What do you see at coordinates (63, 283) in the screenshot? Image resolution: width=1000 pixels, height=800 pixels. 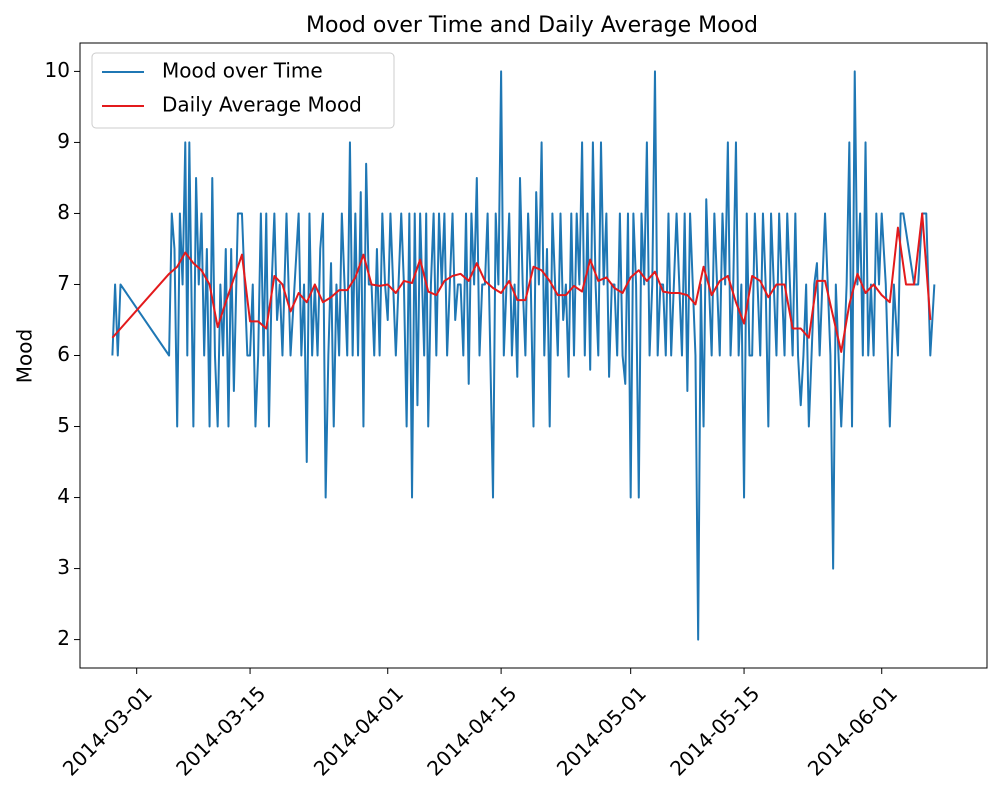 I see `y-tick-label: 7` at bounding box center [63, 283].